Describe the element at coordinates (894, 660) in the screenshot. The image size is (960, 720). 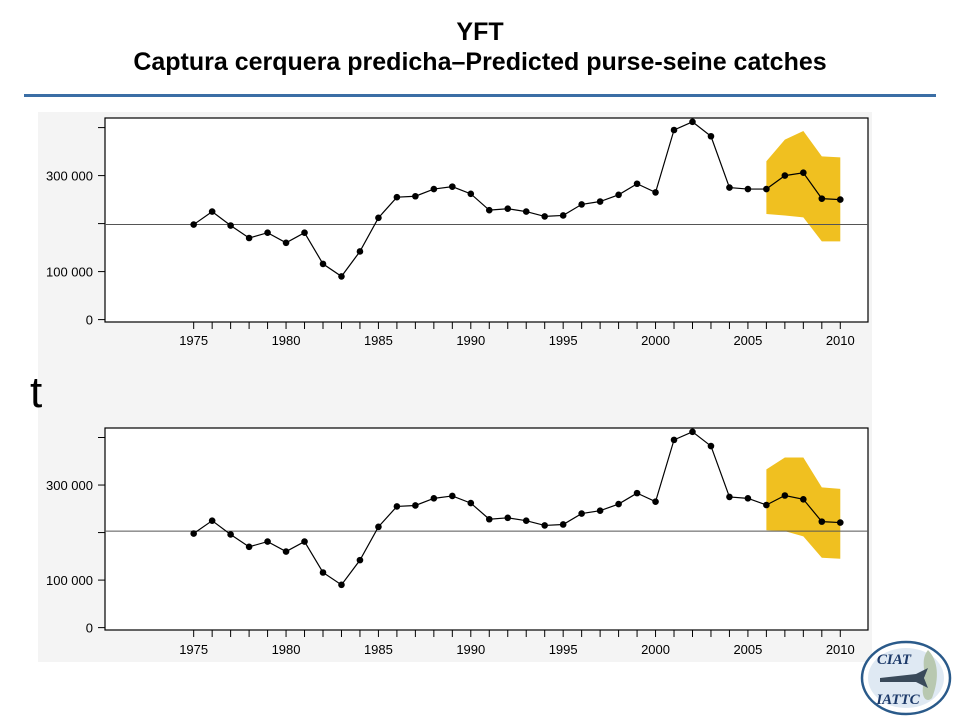
I see `logo-text-top: CIAT` at that location.